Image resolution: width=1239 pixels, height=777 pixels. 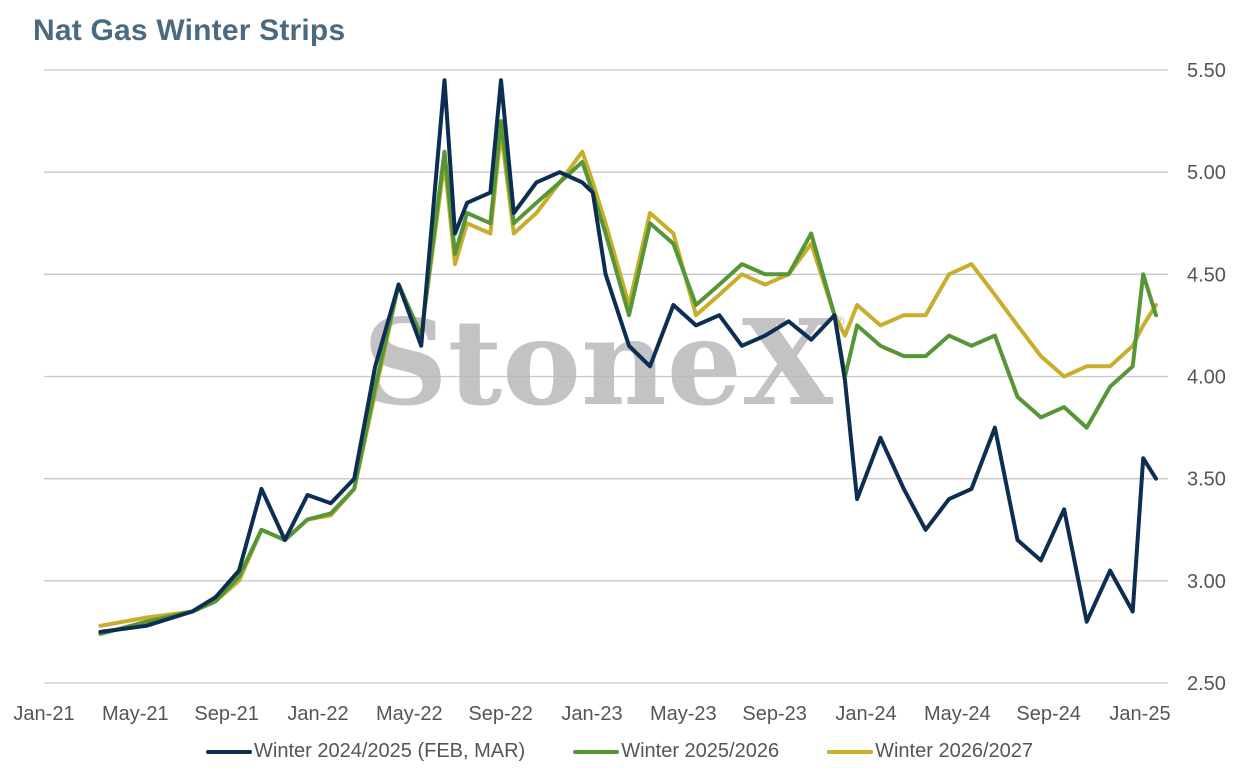 What do you see at coordinates (135, 714) in the screenshot?
I see `x-tick-label: May-21` at bounding box center [135, 714].